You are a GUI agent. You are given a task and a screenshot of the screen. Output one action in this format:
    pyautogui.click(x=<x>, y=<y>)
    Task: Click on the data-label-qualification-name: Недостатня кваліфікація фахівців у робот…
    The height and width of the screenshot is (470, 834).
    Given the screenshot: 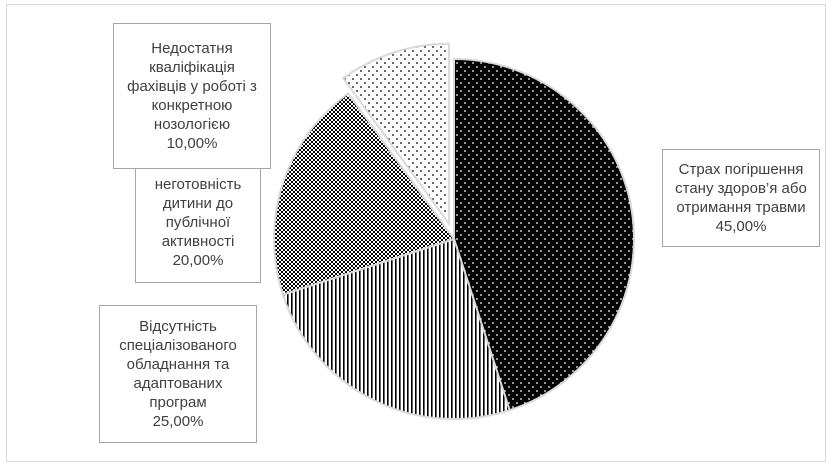 What is the action you would take?
    pyautogui.click(x=192, y=86)
    